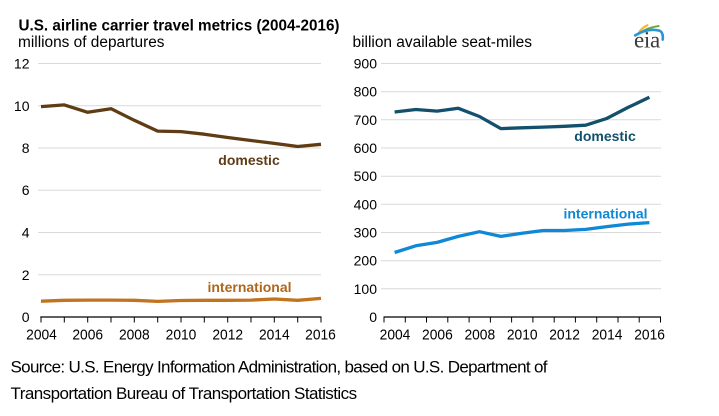 The width and height of the screenshot is (719, 416). What do you see at coordinates (22, 64) in the screenshot?
I see `svg-text: 12` at bounding box center [22, 64].